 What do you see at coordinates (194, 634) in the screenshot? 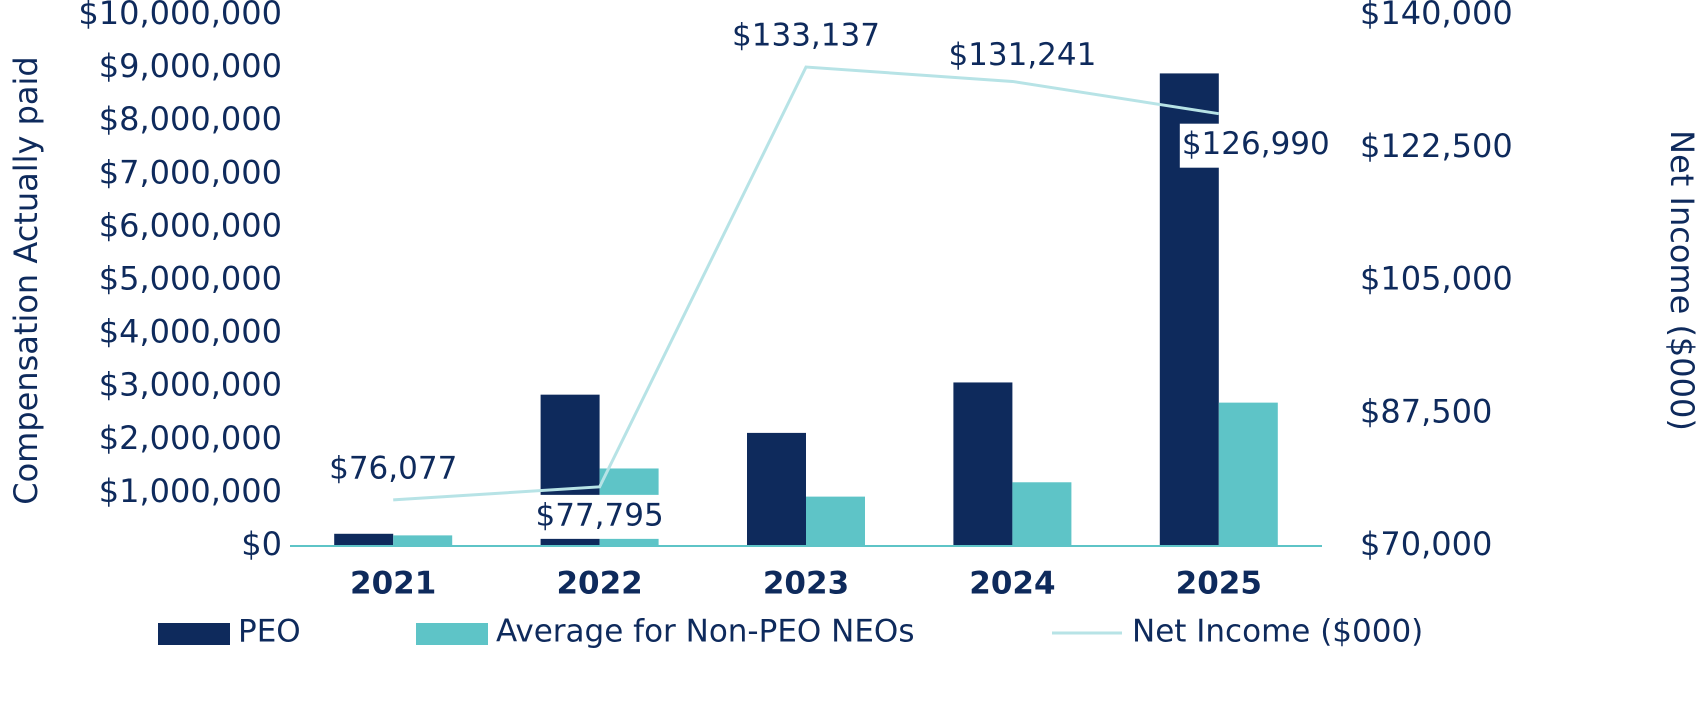
I see `legend-swatch-peo` at bounding box center [194, 634].